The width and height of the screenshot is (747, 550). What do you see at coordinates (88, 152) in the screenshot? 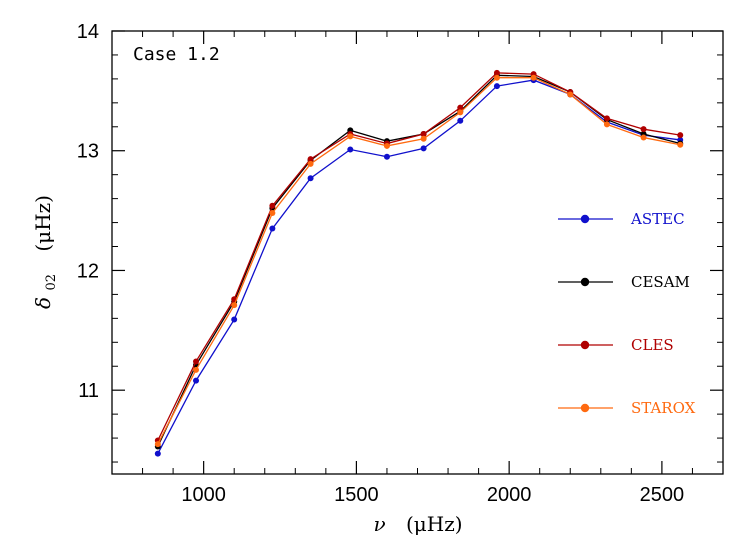
I see `y-tick-label: 13` at bounding box center [88, 152].